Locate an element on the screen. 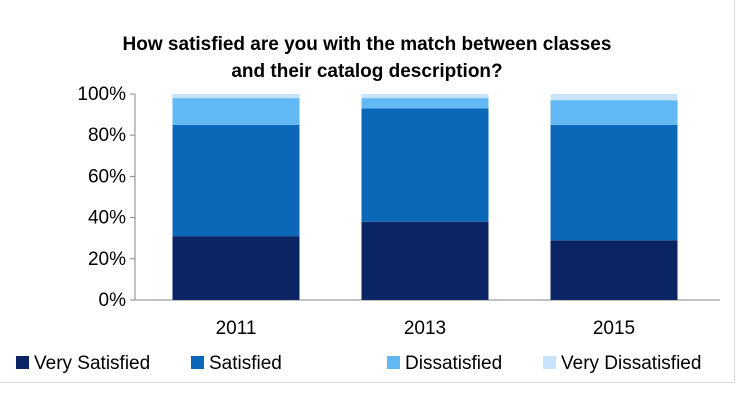  y-tick-label: 0% is located at coordinates (113, 300).